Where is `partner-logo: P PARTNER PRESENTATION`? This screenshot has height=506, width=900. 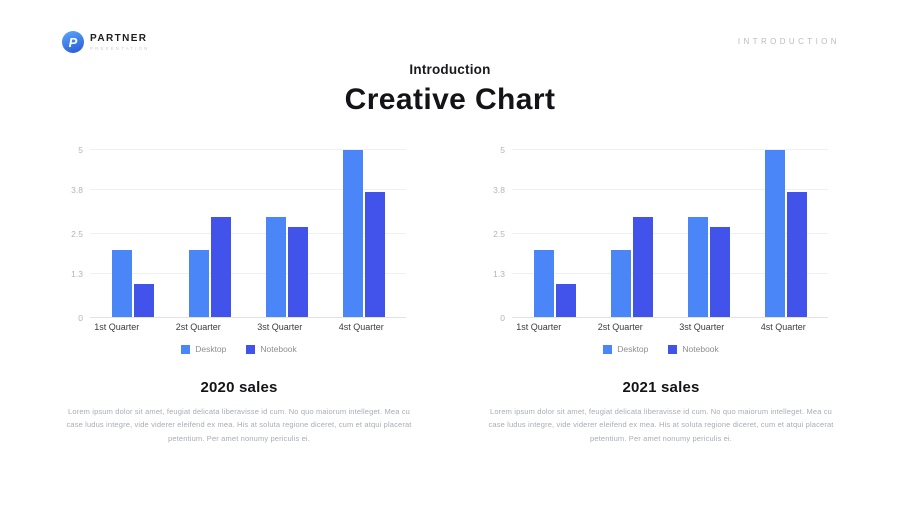
partner-logo: P PARTNER PRESENTATION is located at coordinates (106, 42).